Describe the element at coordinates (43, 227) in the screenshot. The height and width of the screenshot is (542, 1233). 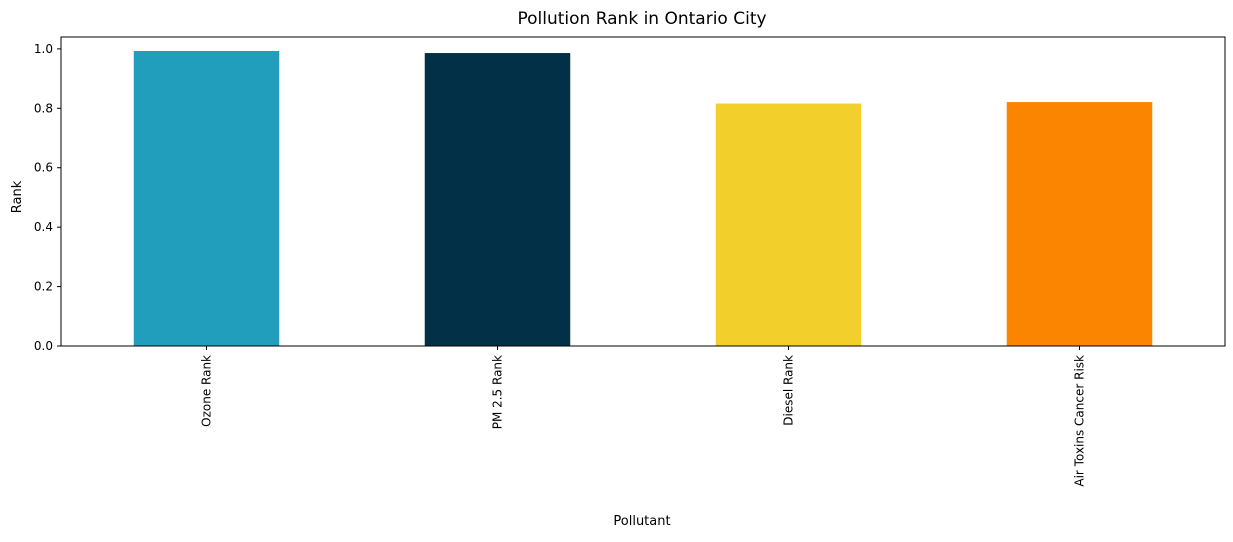
I see `y-tick-label: 0.4` at that location.